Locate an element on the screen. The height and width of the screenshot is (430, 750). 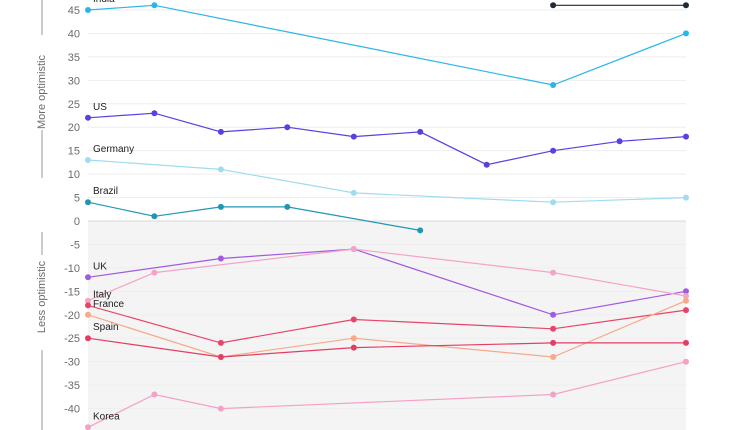
y-tick-label: 35 is located at coordinates (74, 58).